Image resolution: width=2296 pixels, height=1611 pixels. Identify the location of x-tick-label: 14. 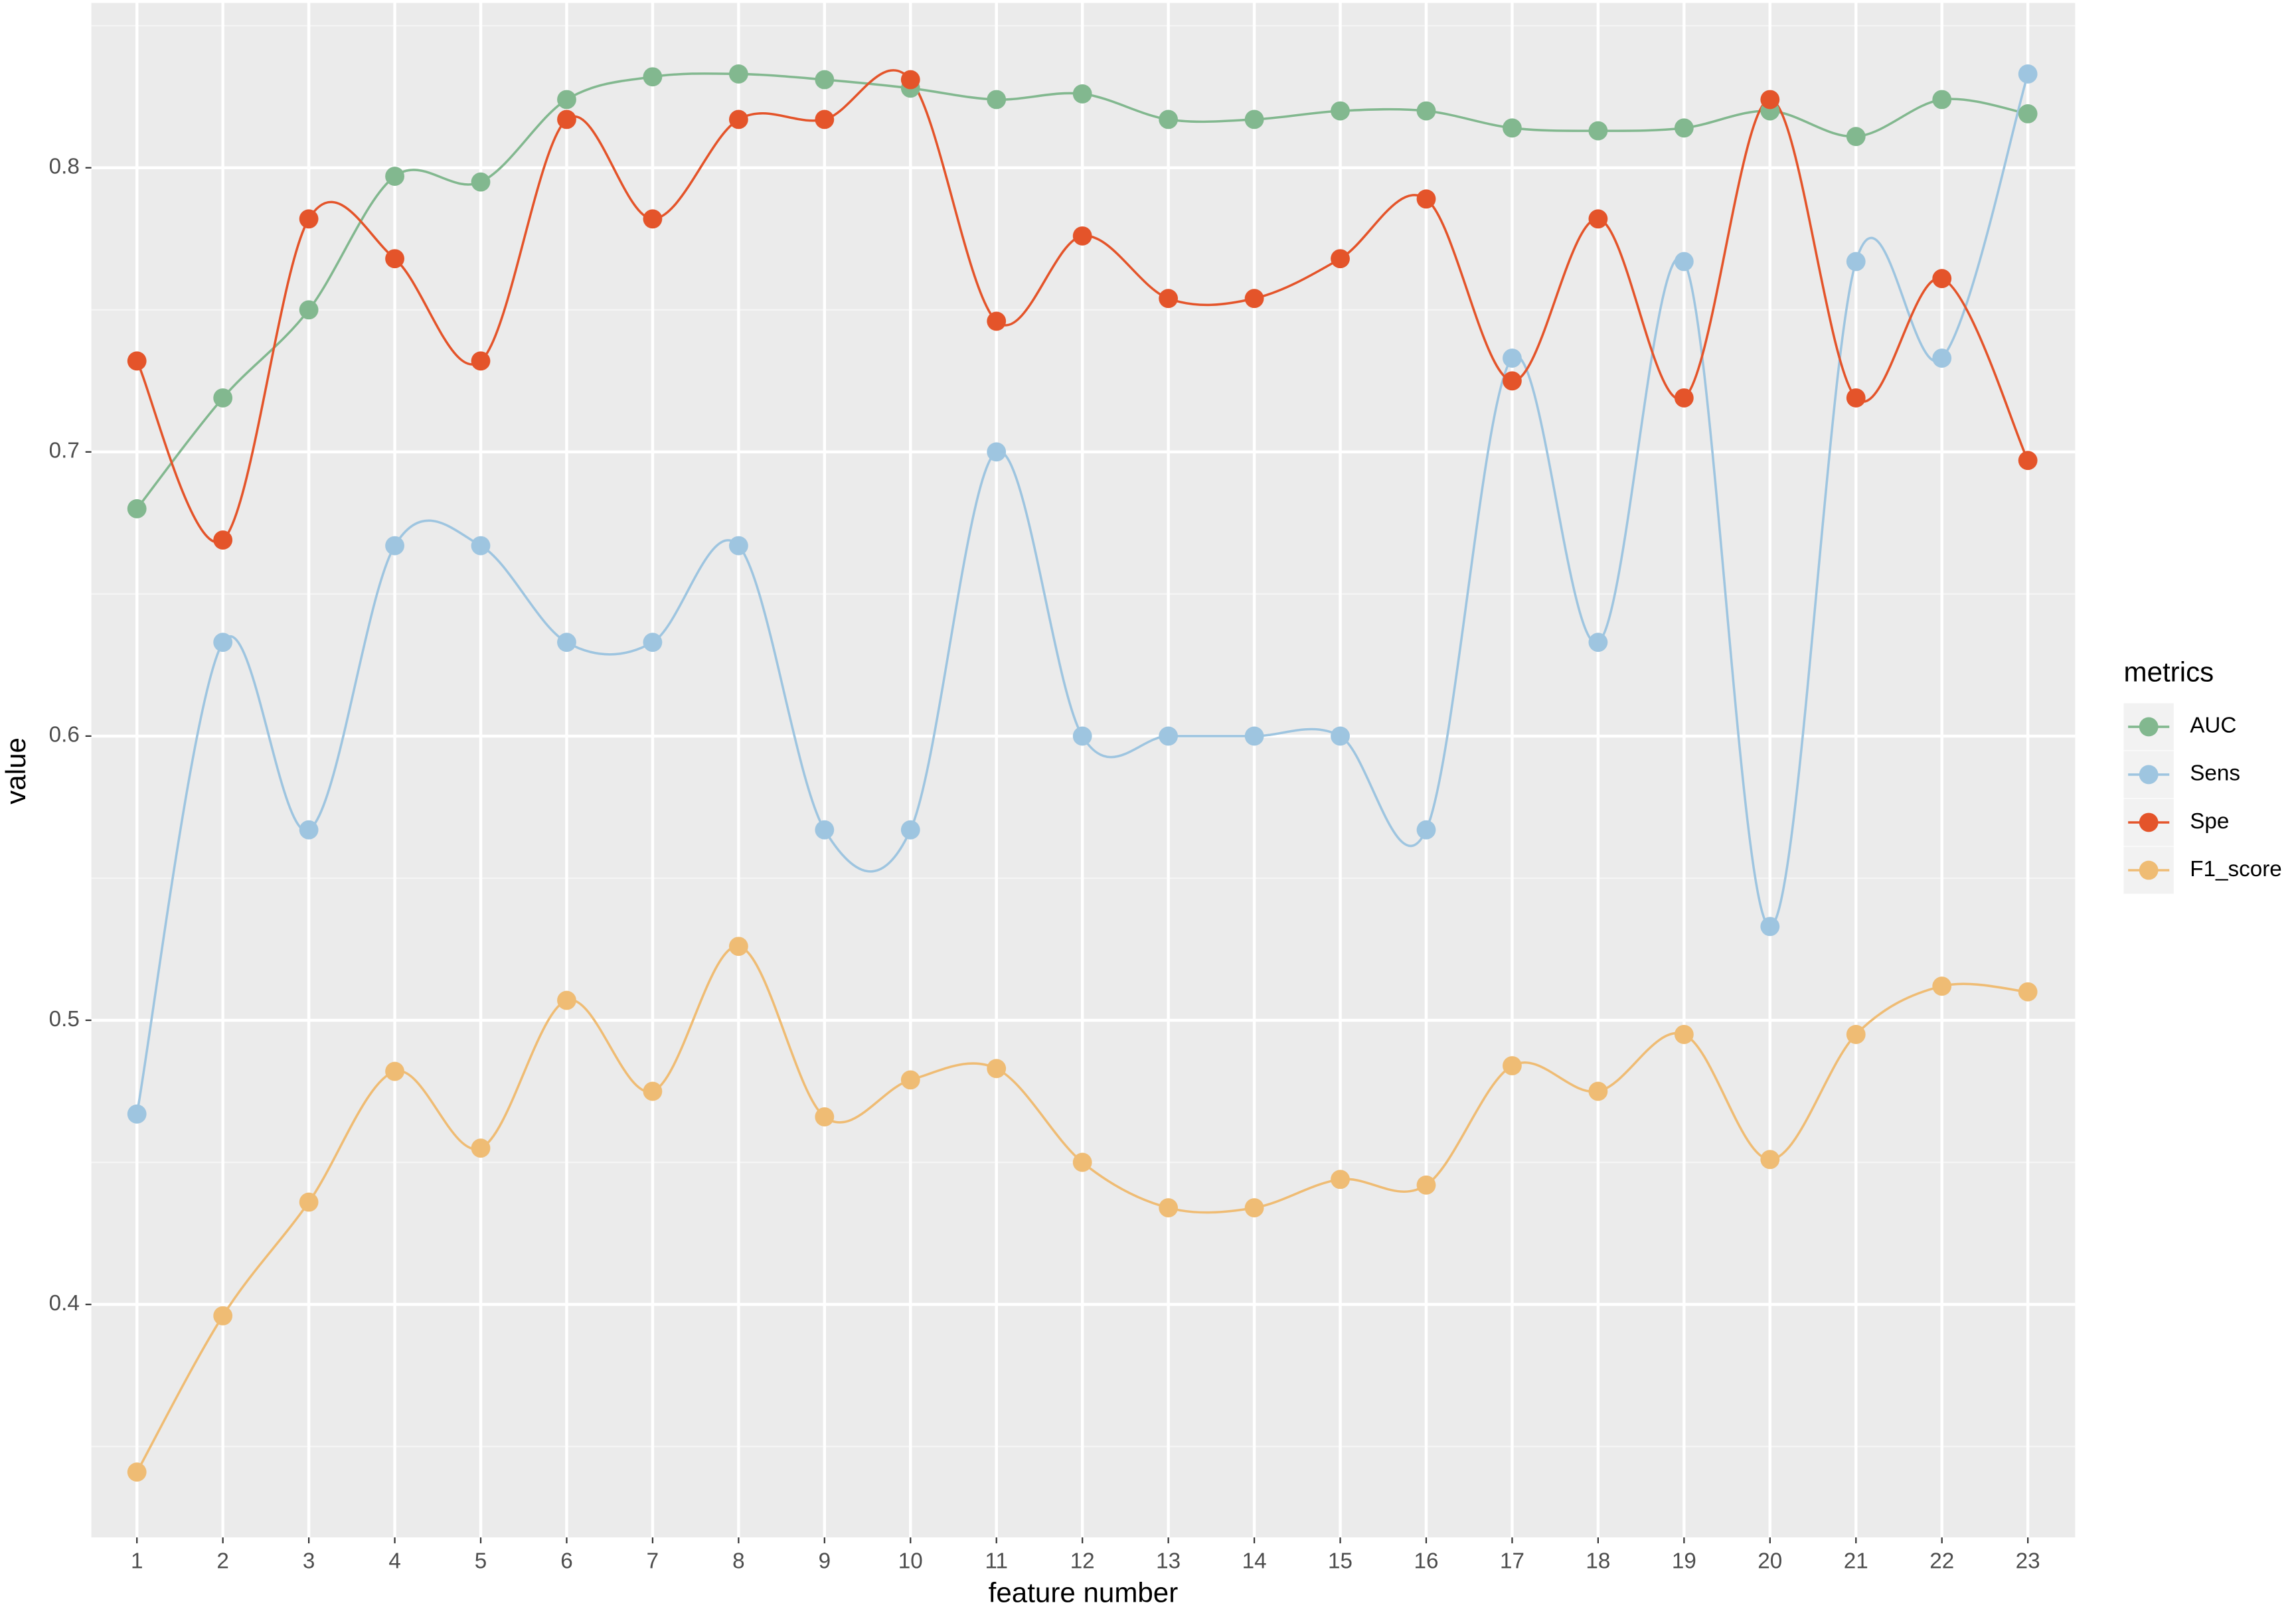
(1254, 1561).